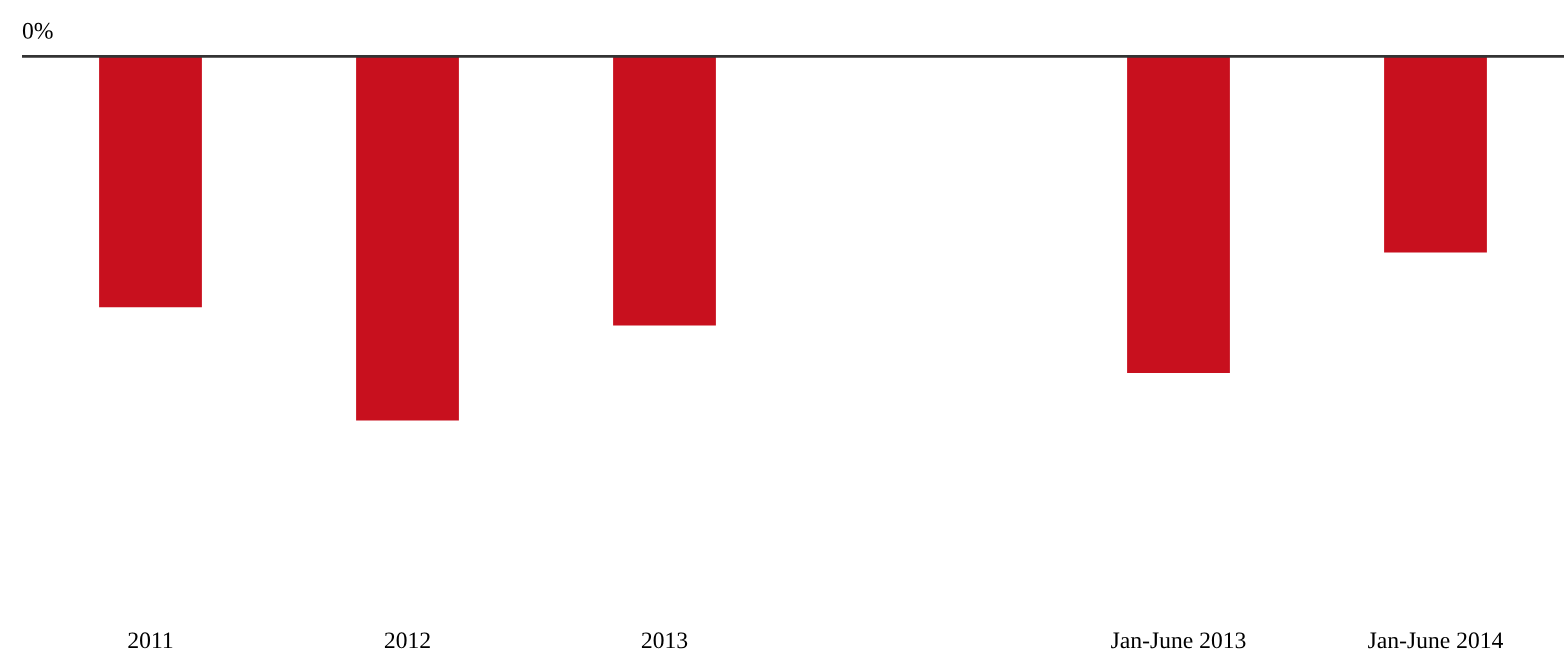 This screenshot has width=1564, height=662. What do you see at coordinates (1435, 640) in the screenshot?
I see `x-tick-label: Jan-June 2014` at bounding box center [1435, 640].